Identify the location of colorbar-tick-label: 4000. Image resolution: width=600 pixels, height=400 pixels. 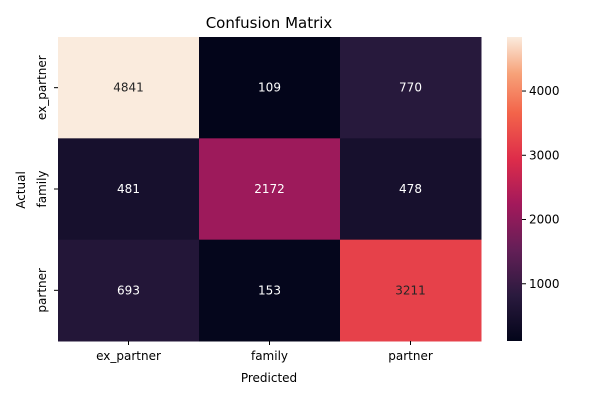
(544, 91).